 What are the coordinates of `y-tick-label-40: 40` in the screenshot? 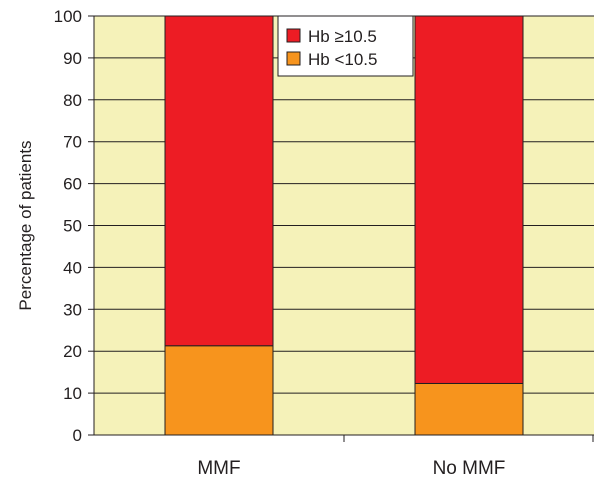 It's located at (72, 267).